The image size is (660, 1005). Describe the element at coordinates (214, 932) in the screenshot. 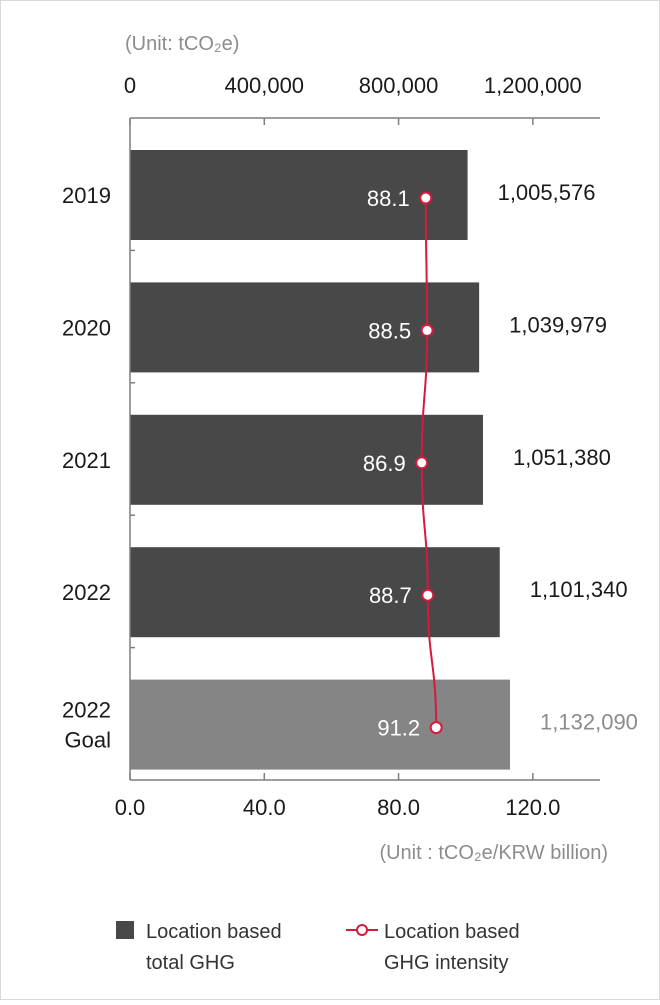

I see `legend-bar-label: Location based` at that location.